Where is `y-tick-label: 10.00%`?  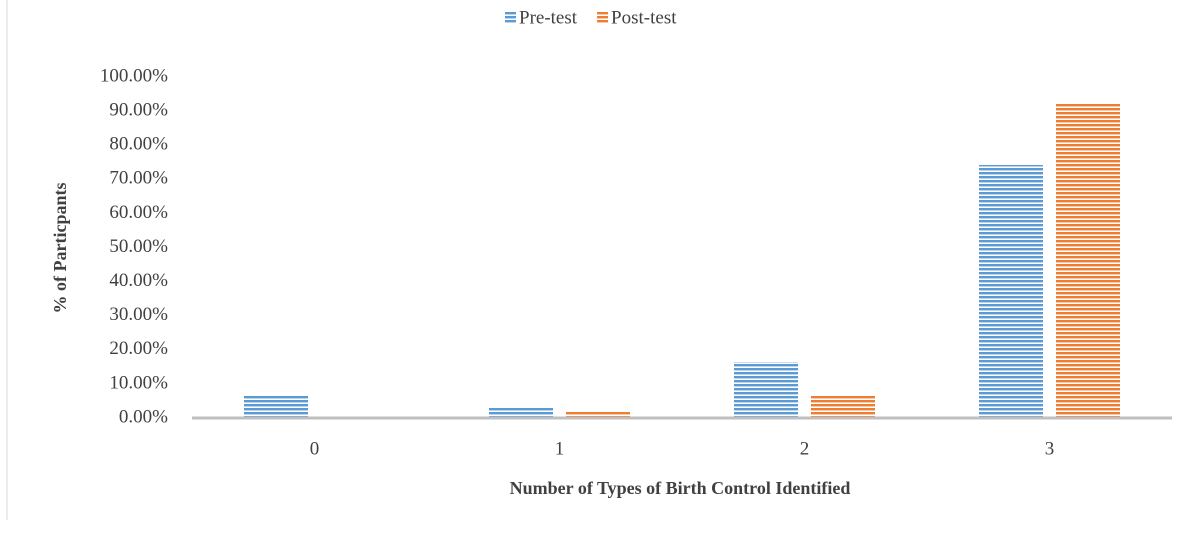 y-tick-label: 10.00% is located at coordinates (138, 382).